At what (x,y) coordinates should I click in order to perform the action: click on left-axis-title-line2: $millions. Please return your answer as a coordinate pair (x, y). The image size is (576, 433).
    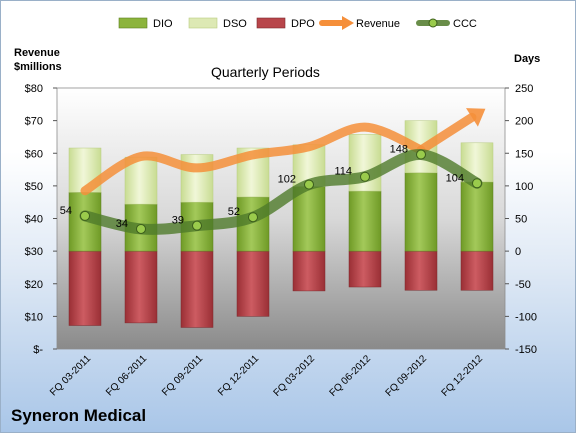
    Looking at the image, I should click on (38, 67).